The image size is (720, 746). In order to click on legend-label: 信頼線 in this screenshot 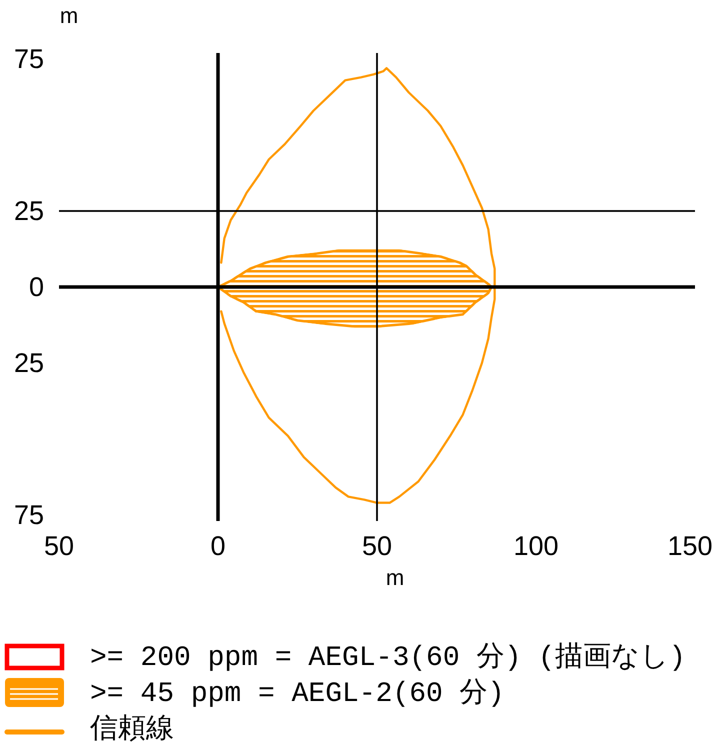, I will do `click(132, 730)`.